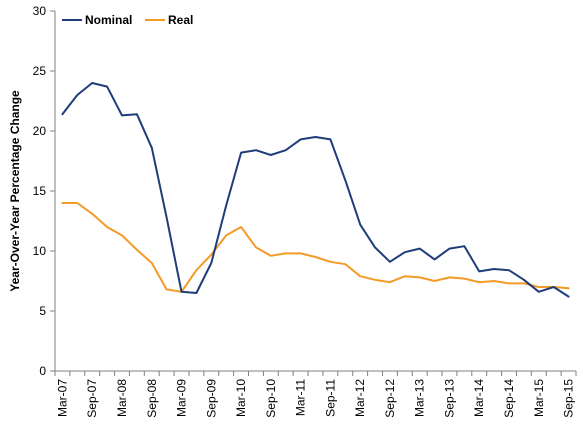  Describe the element at coordinates (62, 398) in the screenshot. I see `x-tick-label: Mar-07` at that location.